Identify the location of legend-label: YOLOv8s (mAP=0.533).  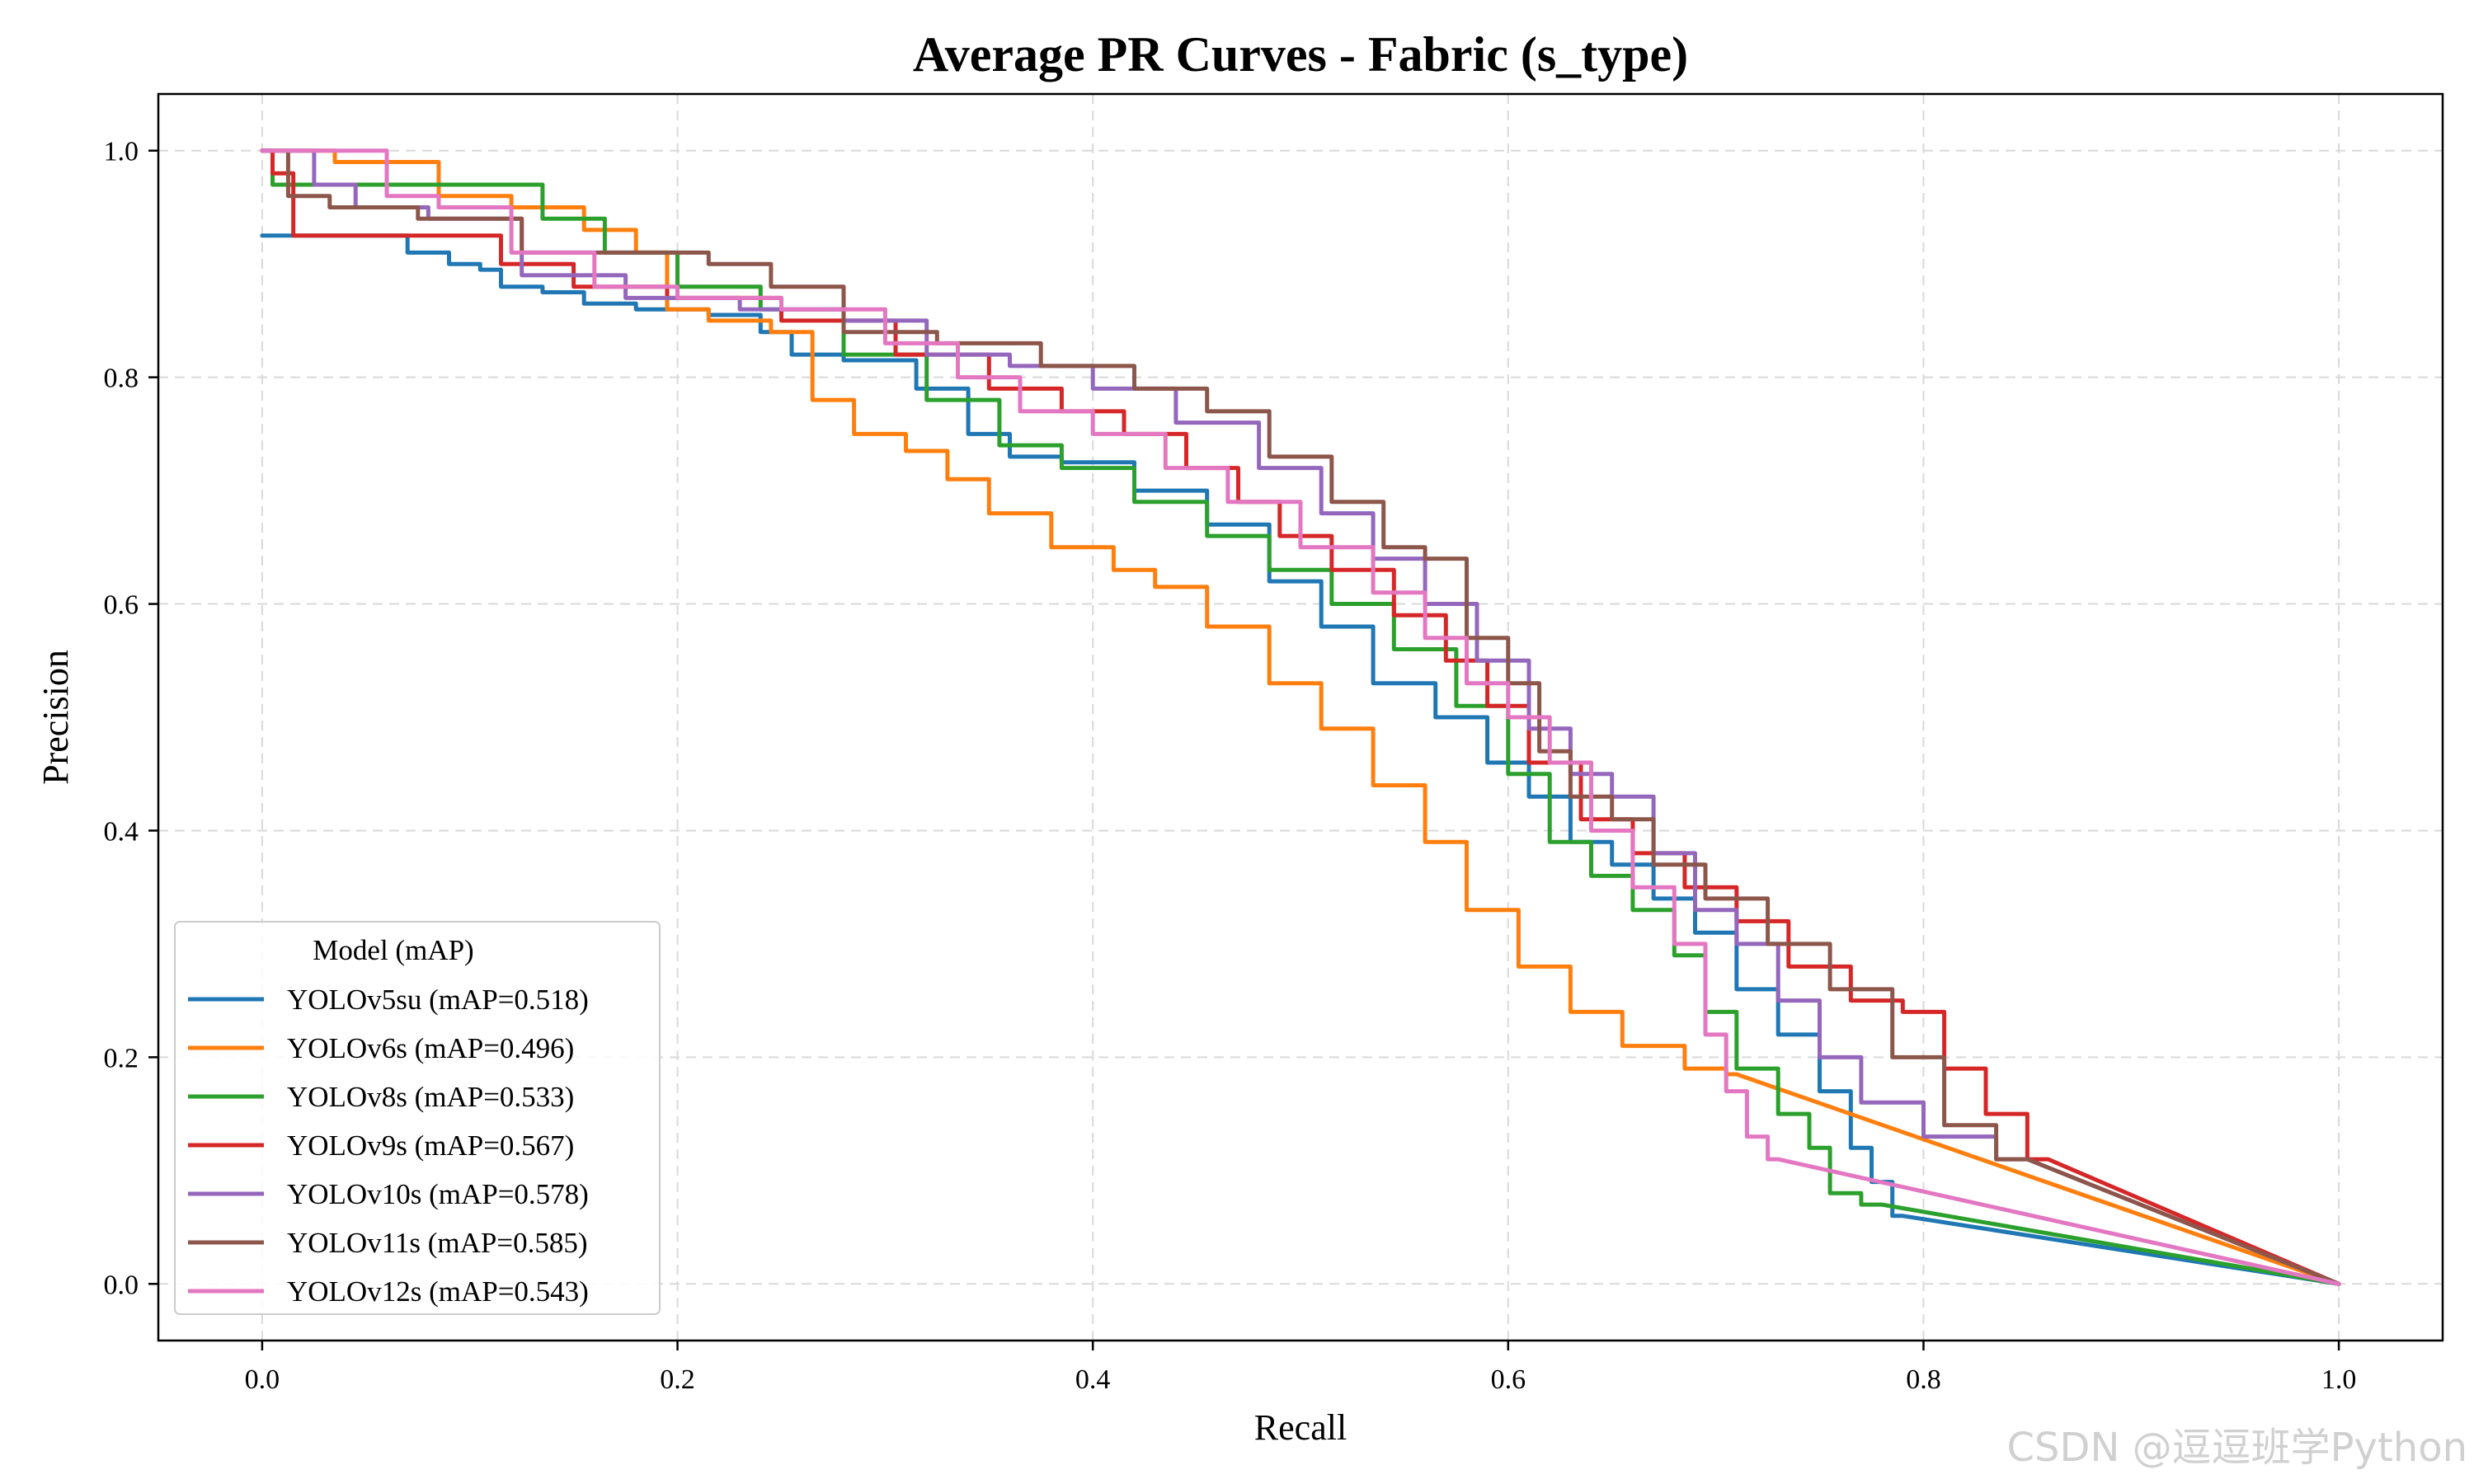
(430, 1097).